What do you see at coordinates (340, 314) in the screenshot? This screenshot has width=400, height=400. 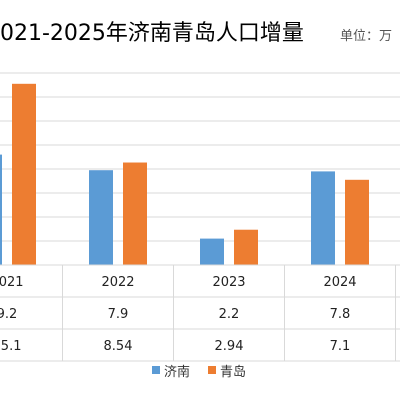 I see `table-cell-jinan: 7.8` at bounding box center [340, 314].